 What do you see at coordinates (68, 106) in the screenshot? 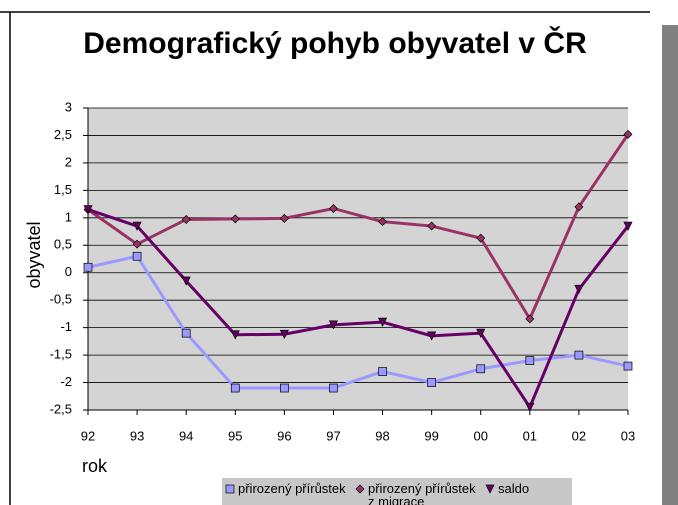
I see `y-tick-label: 3` at bounding box center [68, 106].